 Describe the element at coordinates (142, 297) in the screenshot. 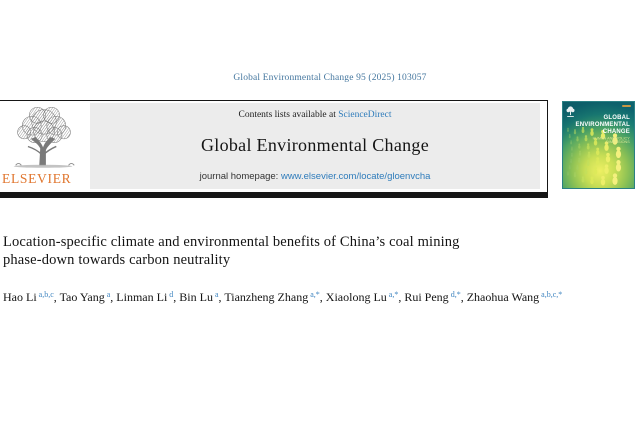

I see `author-name: Linman Li` at that location.